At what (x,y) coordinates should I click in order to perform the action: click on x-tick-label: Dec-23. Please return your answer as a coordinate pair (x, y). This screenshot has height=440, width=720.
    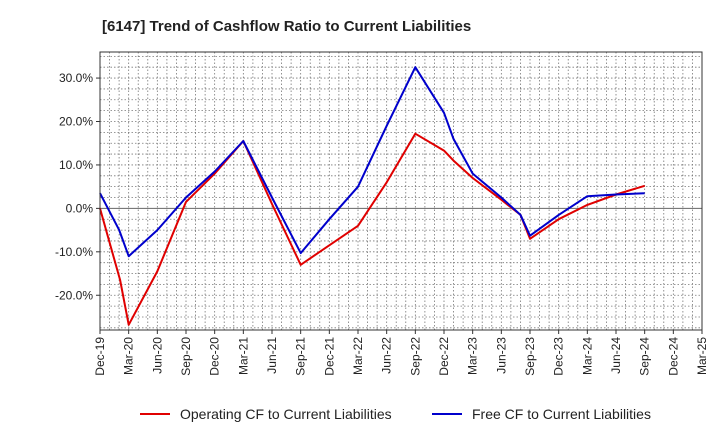
    Looking at the image, I should click on (559, 356).